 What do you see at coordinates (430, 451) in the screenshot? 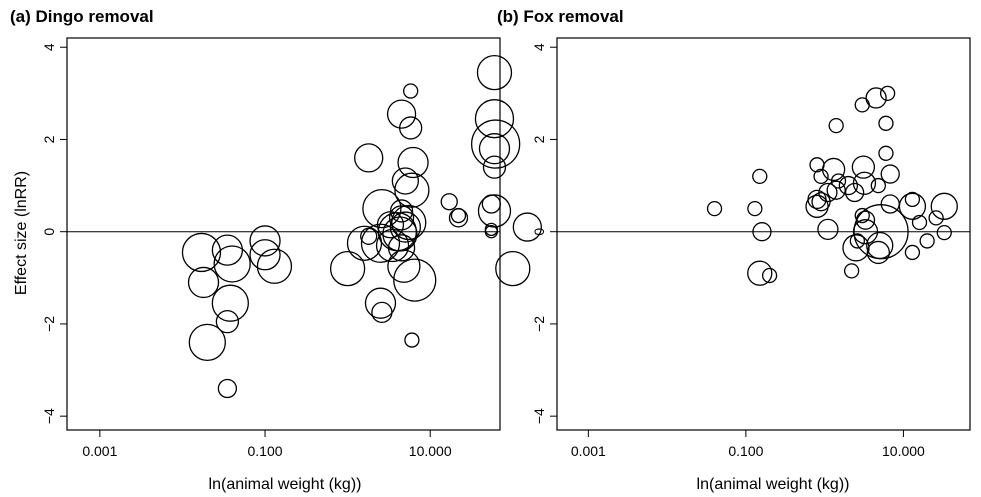
I see `x-tick-label: 10.000` at bounding box center [430, 451].